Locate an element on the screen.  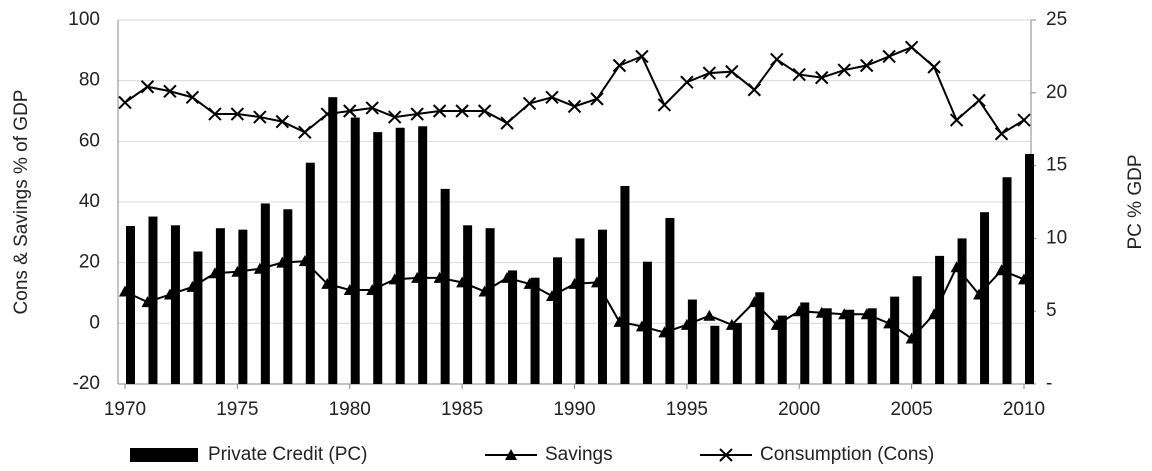
series-line is located at coordinates (574, 91).